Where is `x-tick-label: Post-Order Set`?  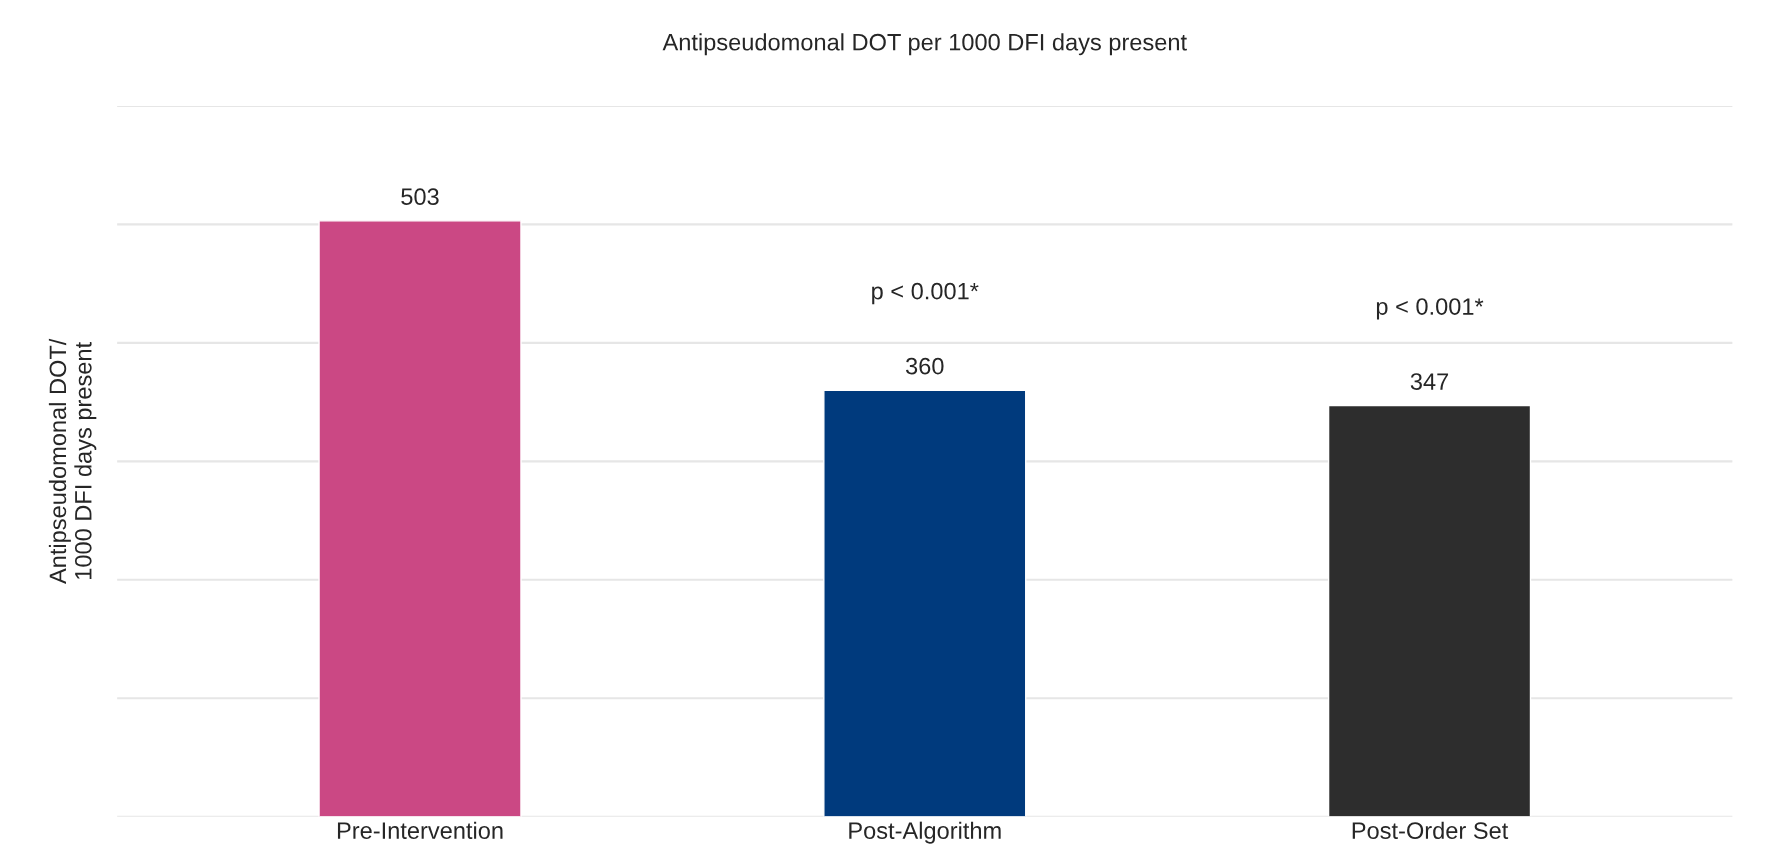
x-tick-label: Post-Order Set is located at coordinates (1430, 830).